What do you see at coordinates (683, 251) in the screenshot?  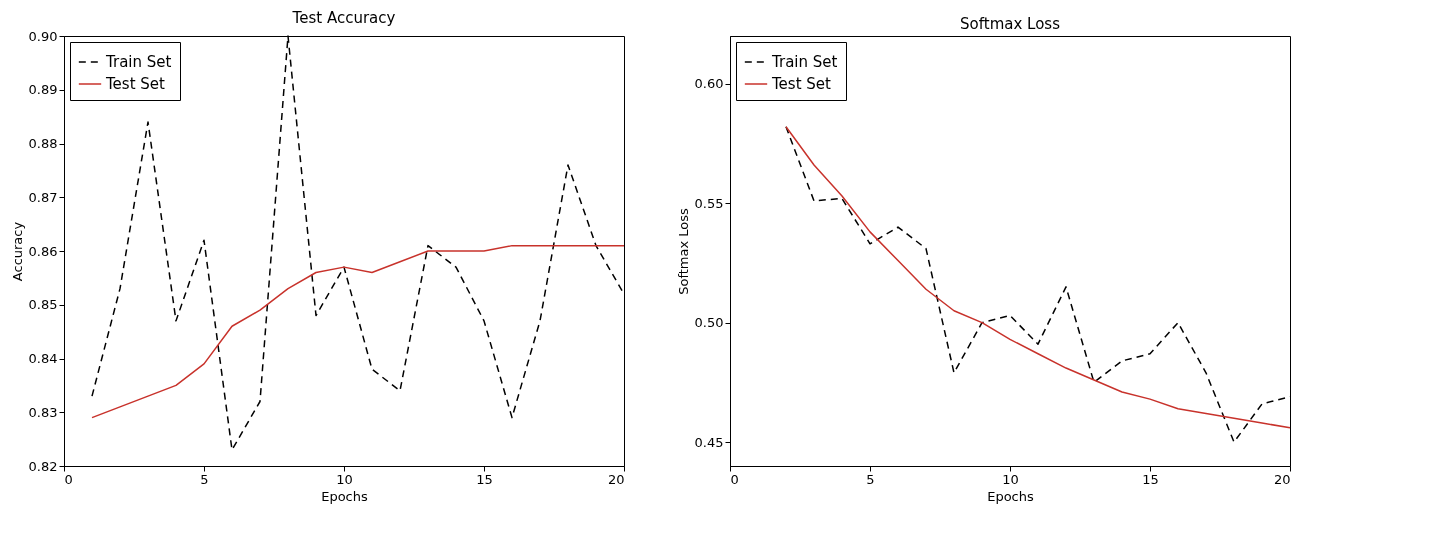 I see `y-axis-title: Softmax Loss` at bounding box center [683, 251].